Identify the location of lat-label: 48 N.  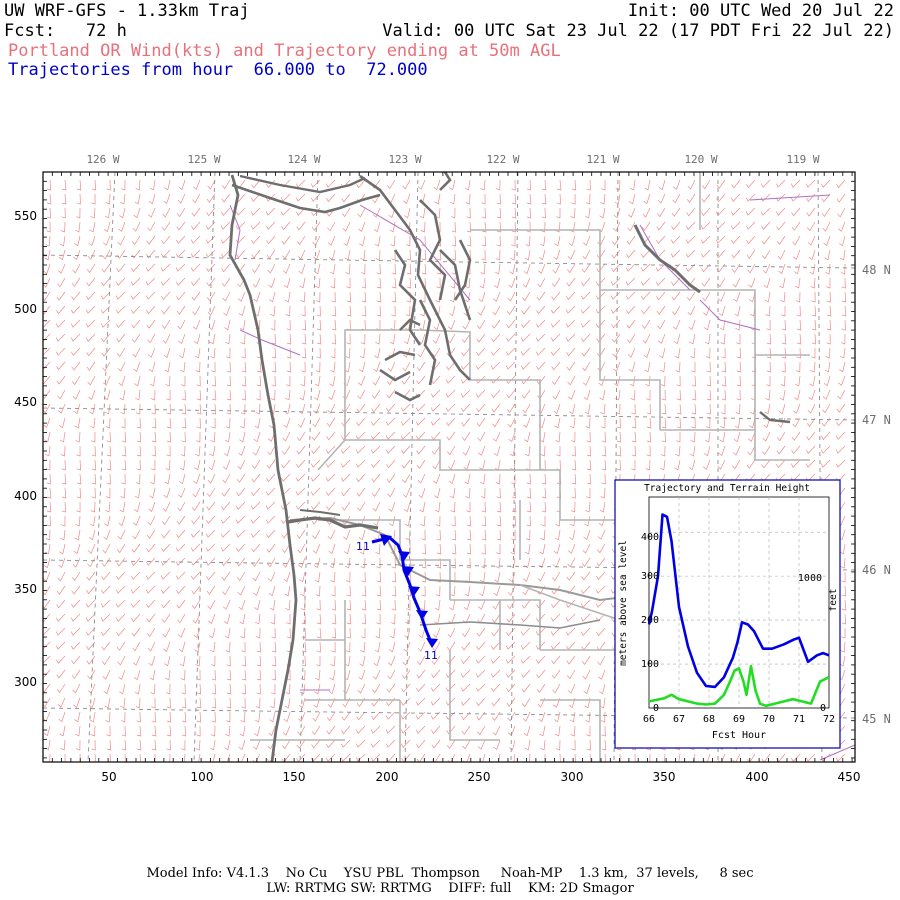
(876, 270).